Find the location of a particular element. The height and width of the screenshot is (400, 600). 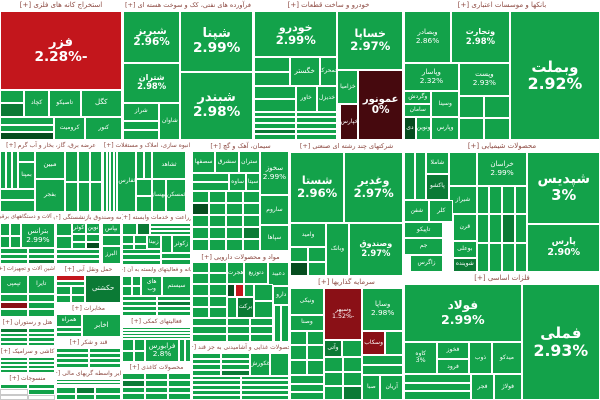

treemap-tile: شفن is located at coordinates (417, 211).